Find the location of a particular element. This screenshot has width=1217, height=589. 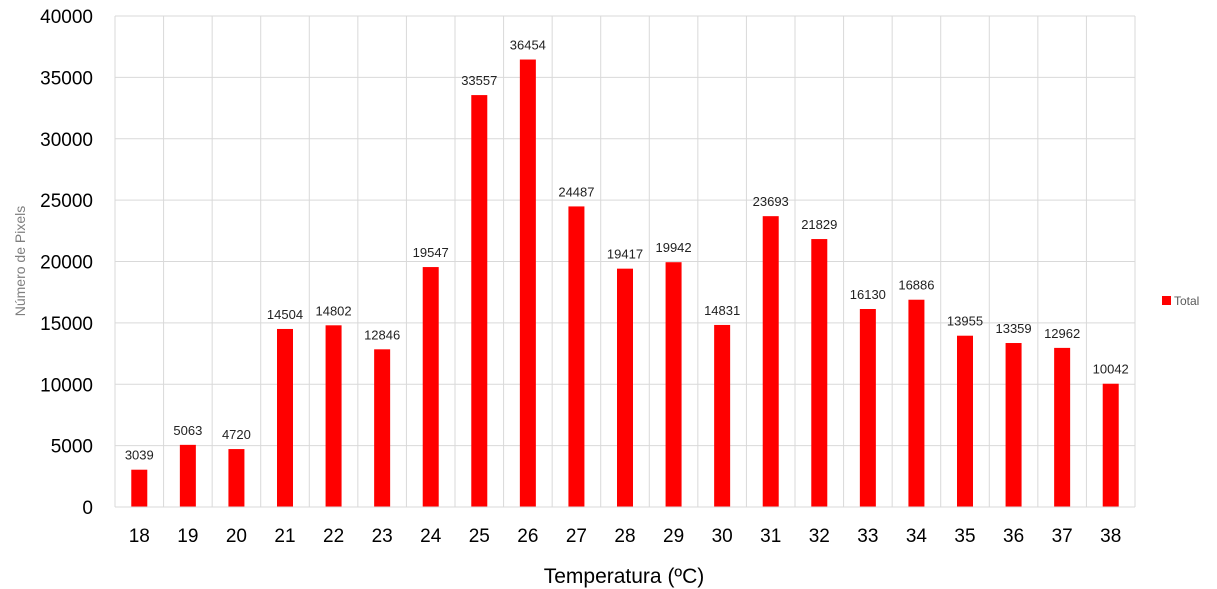

bar-value-label: 3039 is located at coordinates (139, 455).